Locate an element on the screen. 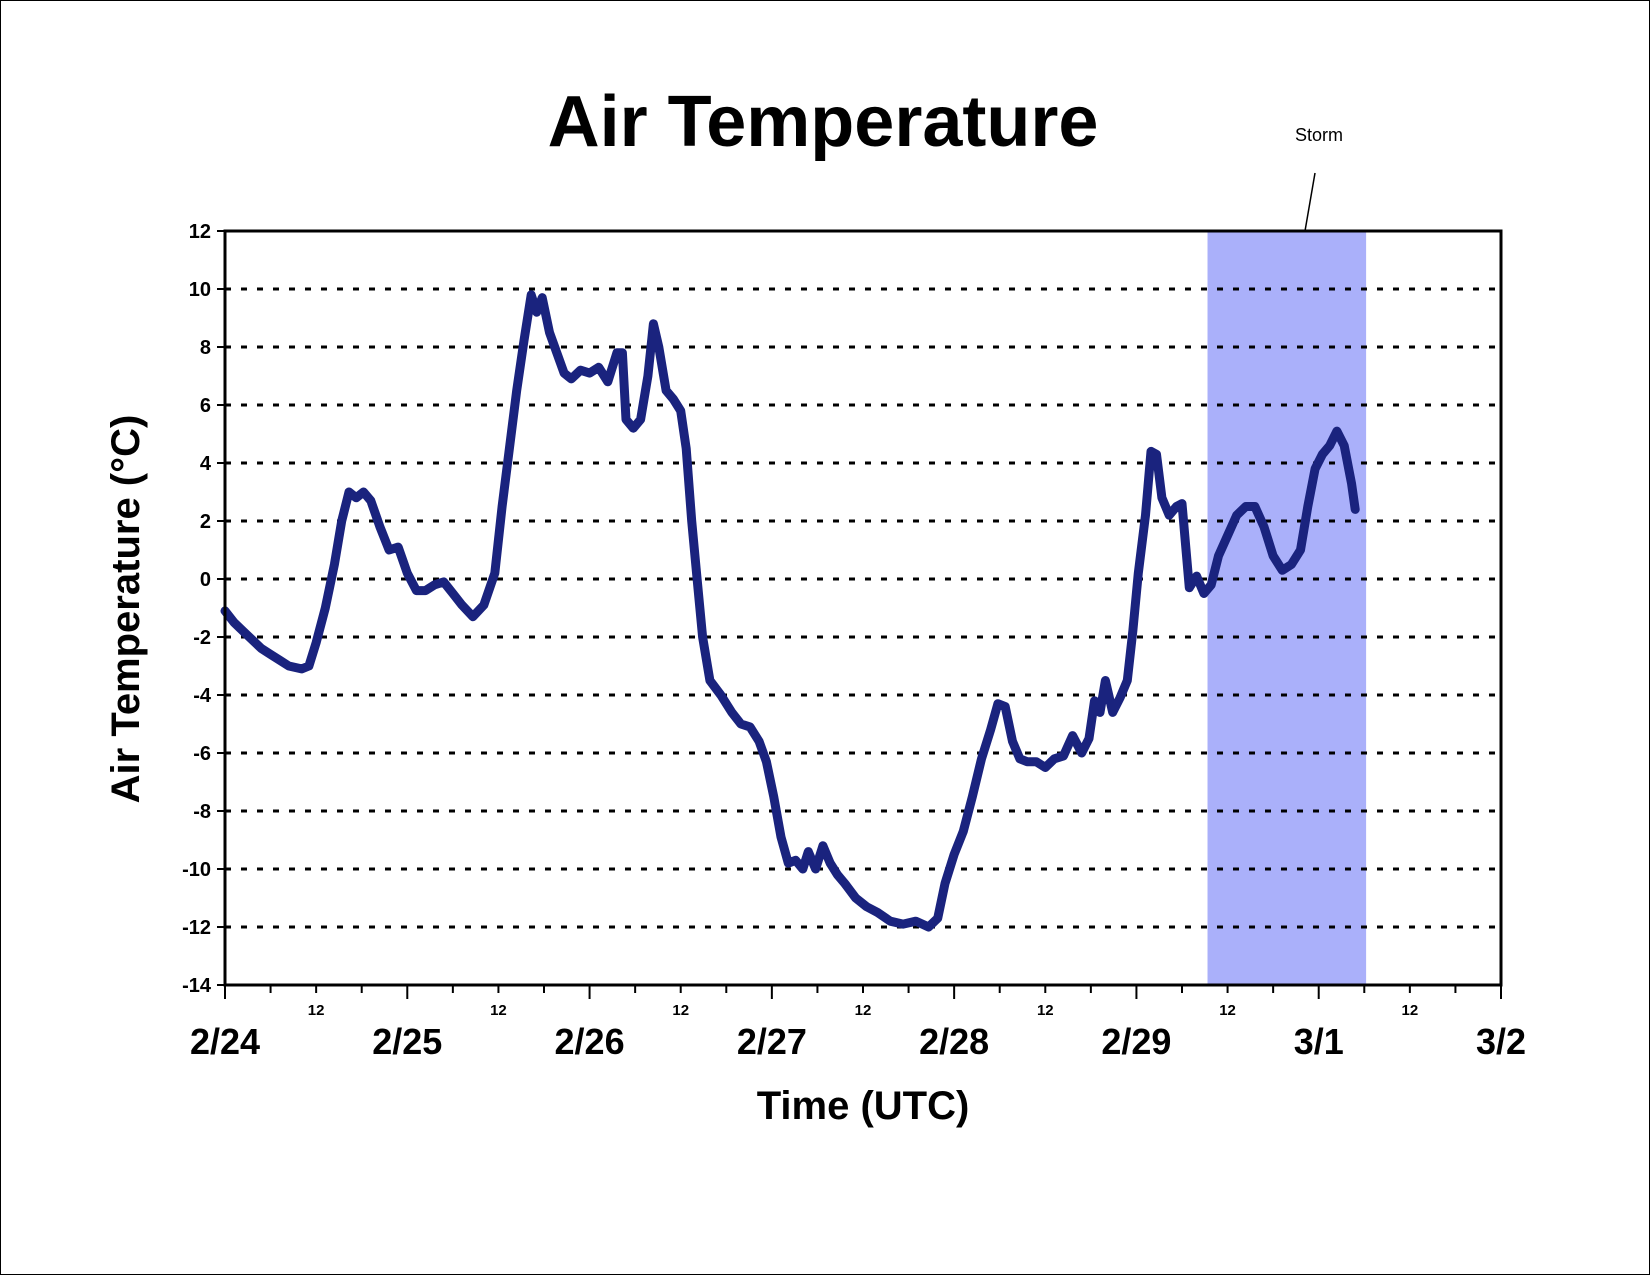  y-tick-label: -4 is located at coordinates (202, 696).